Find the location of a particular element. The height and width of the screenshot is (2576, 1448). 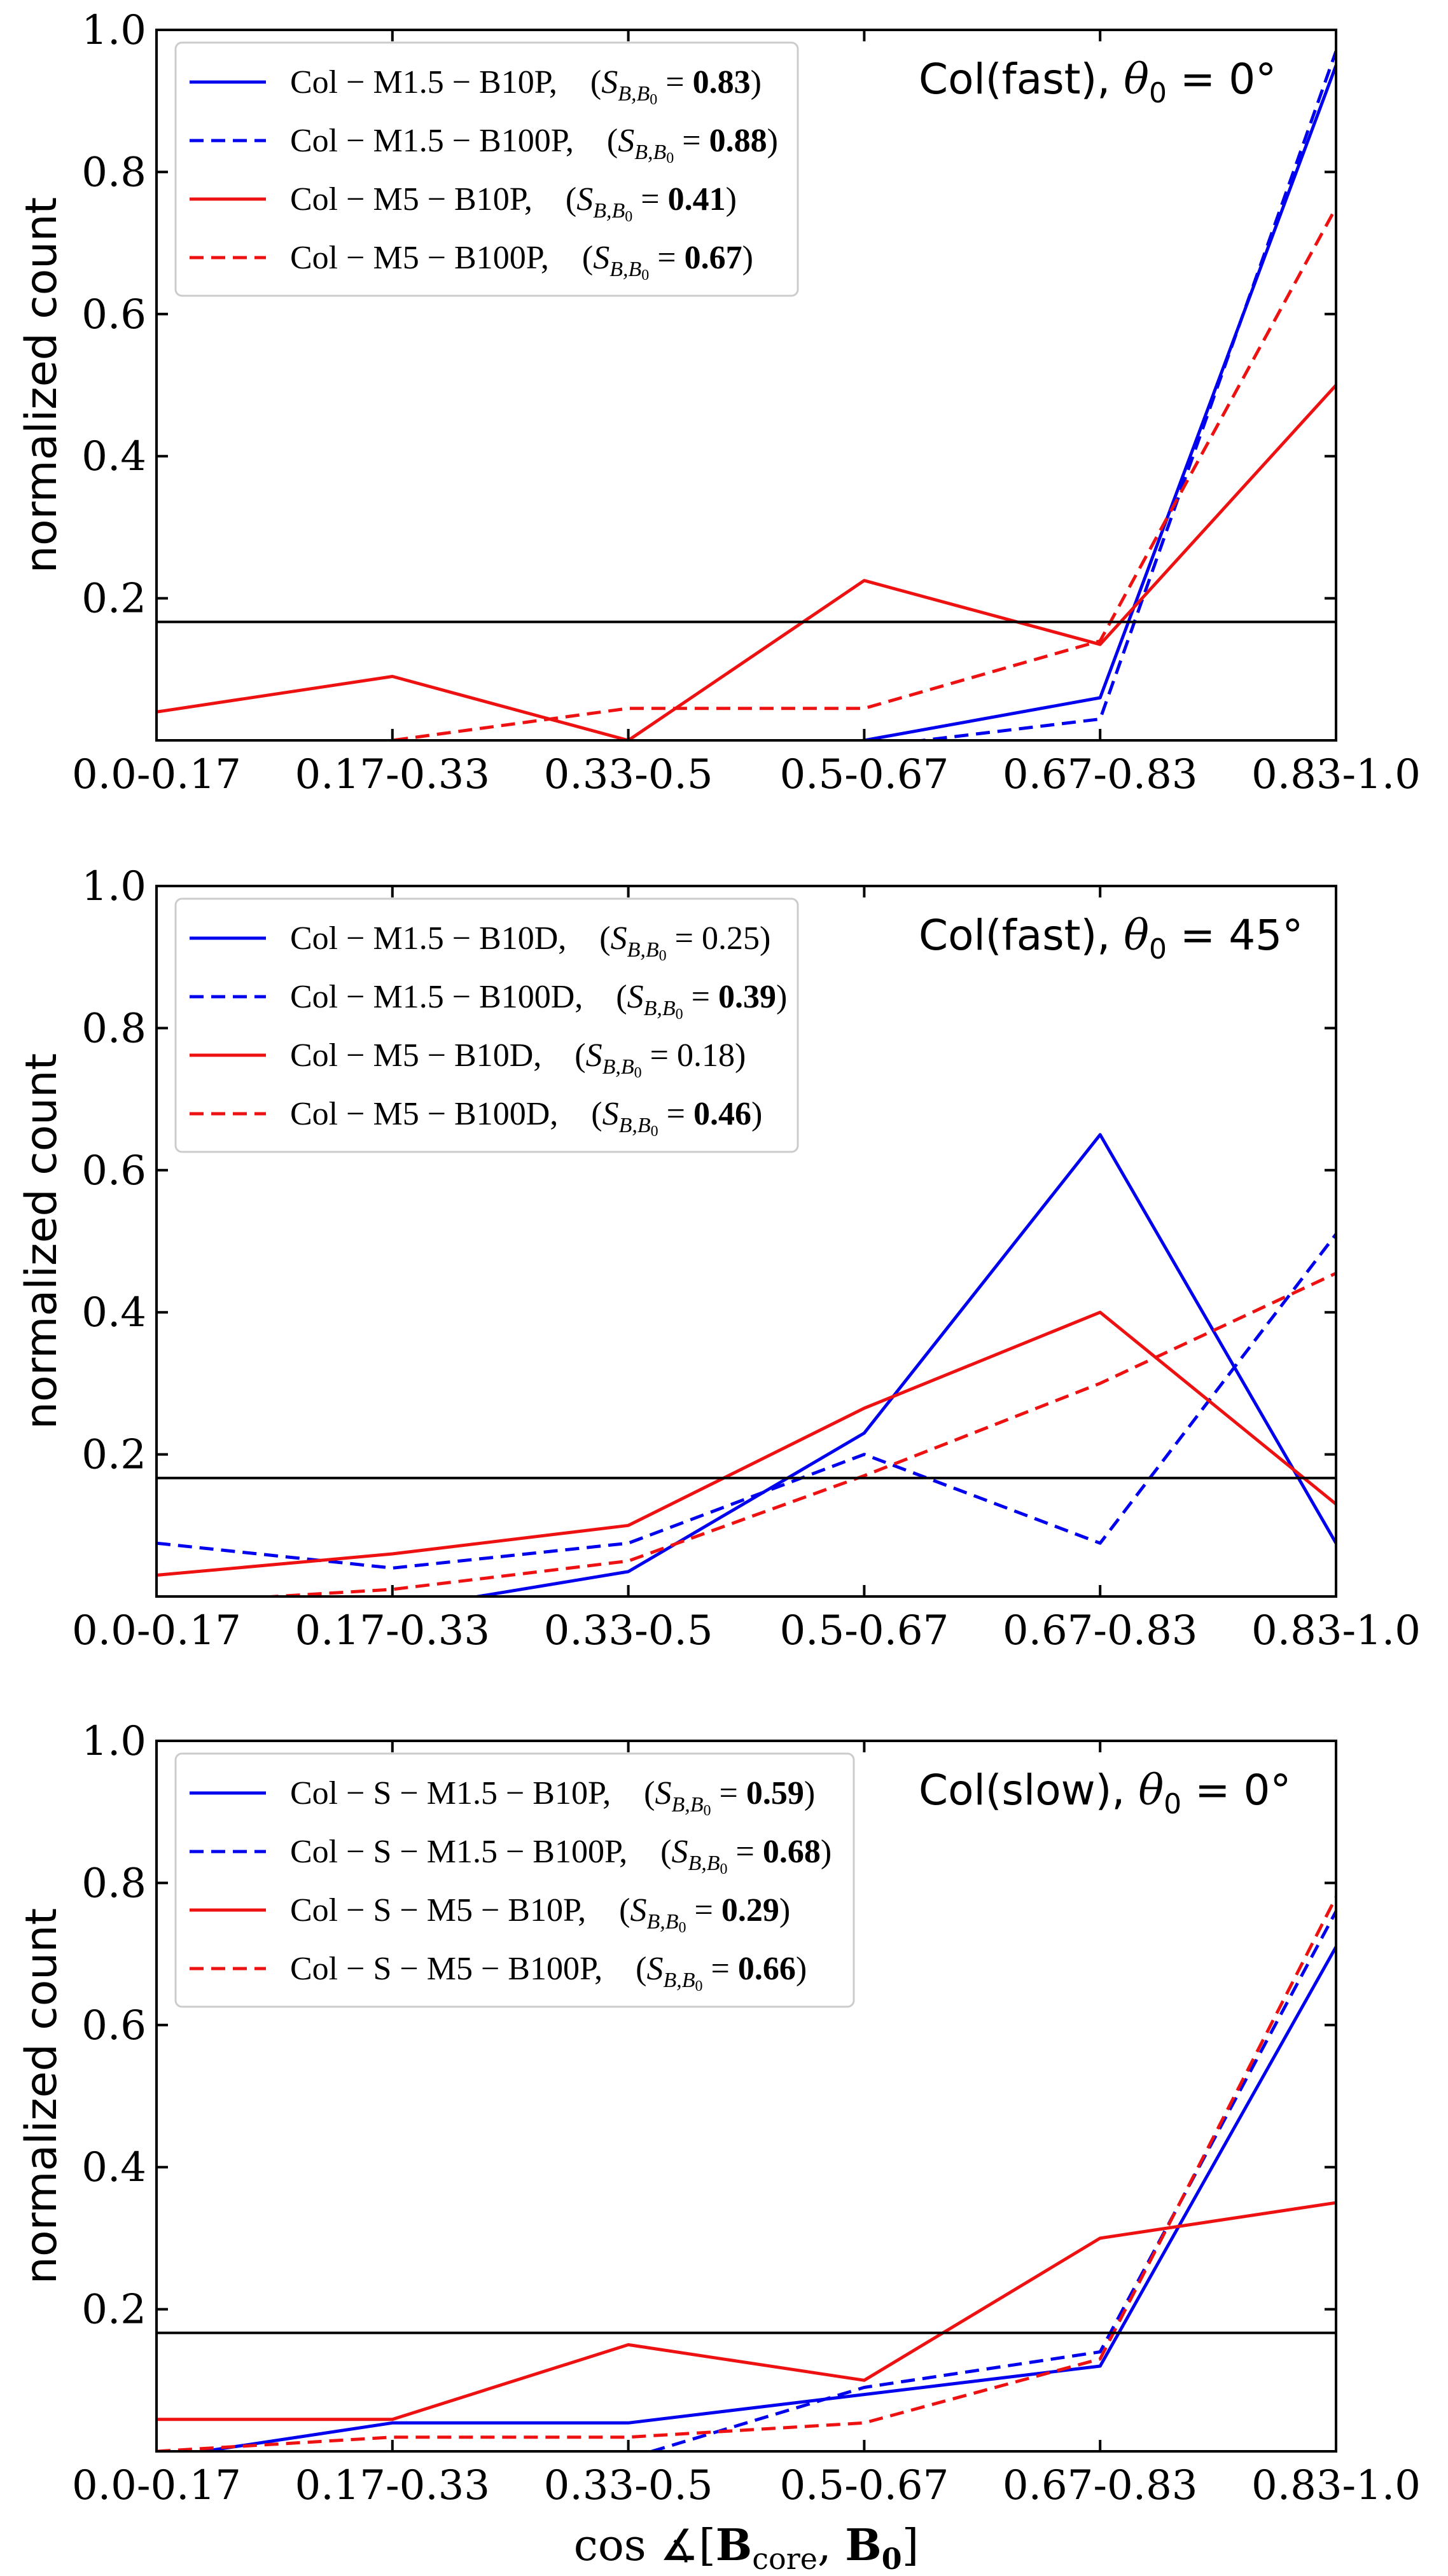

x-tick-label: 0.5-0.67 is located at coordinates (864, 774).